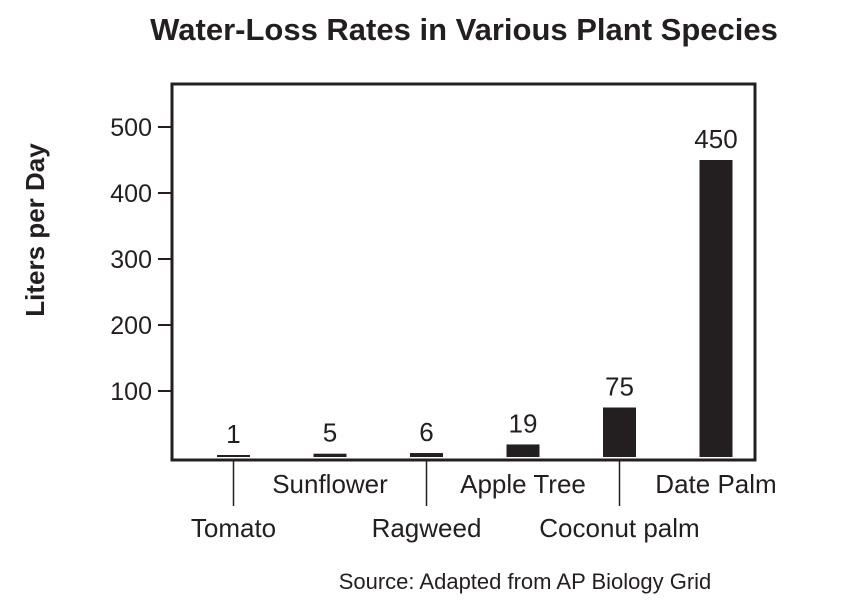 The height and width of the screenshot is (610, 861). What do you see at coordinates (35, 230) in the screenshot?
I see `y-axis-label: Liters per Day` at bounding box center [35, 230].